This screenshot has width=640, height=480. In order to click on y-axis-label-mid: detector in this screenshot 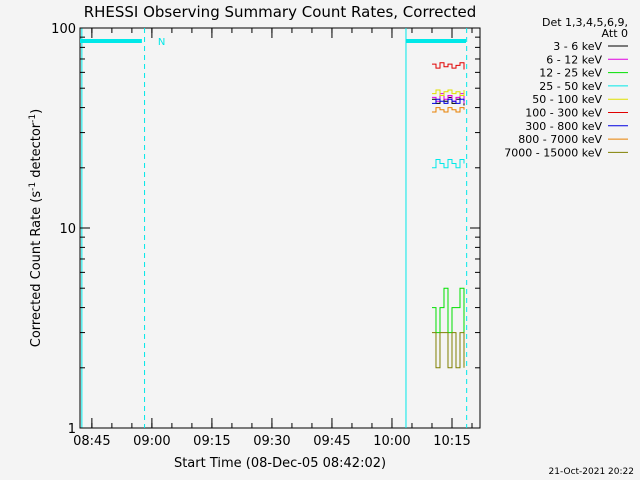, I will do `click(36, 152)`.